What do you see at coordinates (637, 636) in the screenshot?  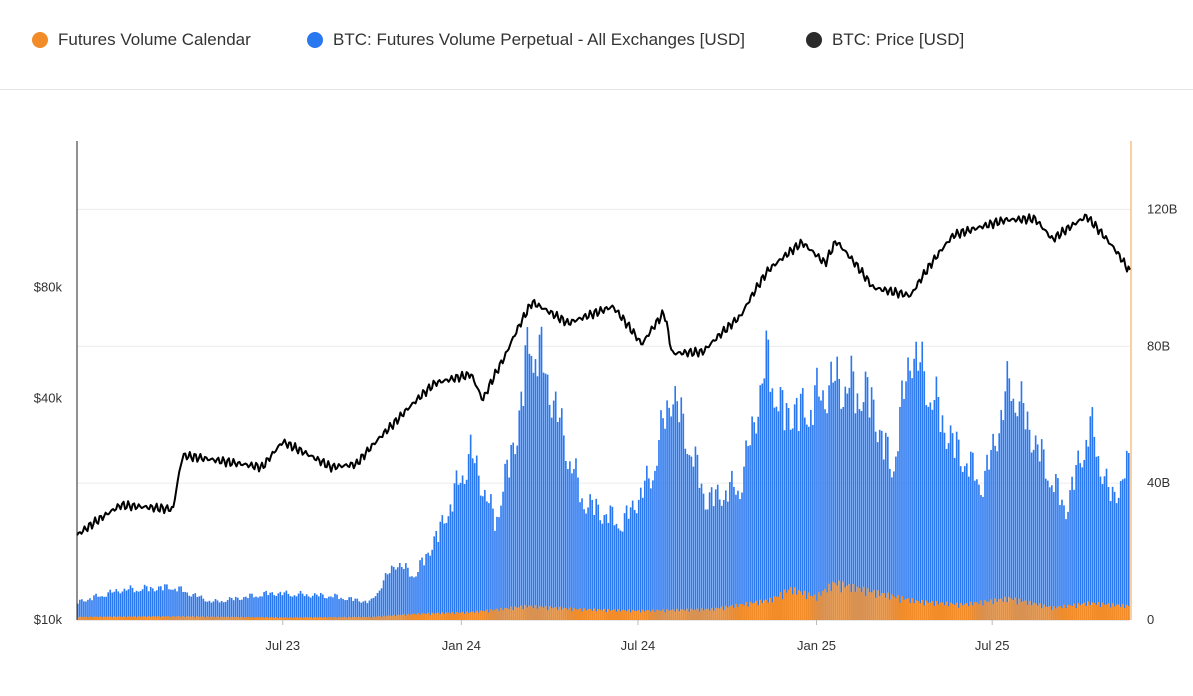 I see `x-axis-ticks: Jul 23 Jan 24 Jul 24 Jan 25 Jul 25` at bounding box center [637, 636].